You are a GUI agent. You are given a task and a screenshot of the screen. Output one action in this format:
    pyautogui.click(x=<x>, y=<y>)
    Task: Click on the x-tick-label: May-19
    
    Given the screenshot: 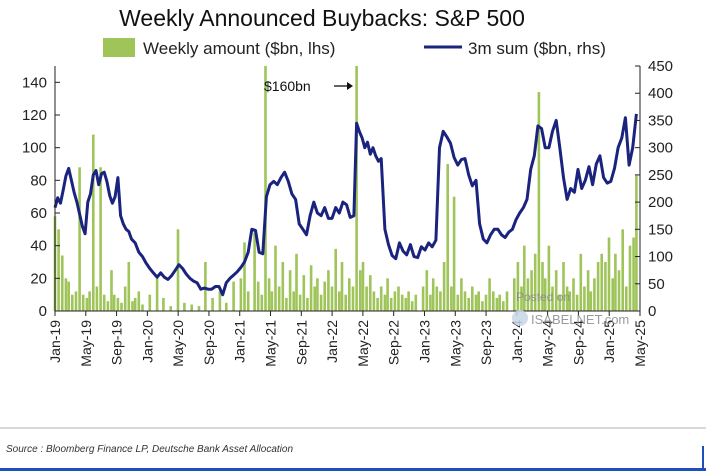 What is the action you would take?
    pyautogui.click(x=86, y=343)
    